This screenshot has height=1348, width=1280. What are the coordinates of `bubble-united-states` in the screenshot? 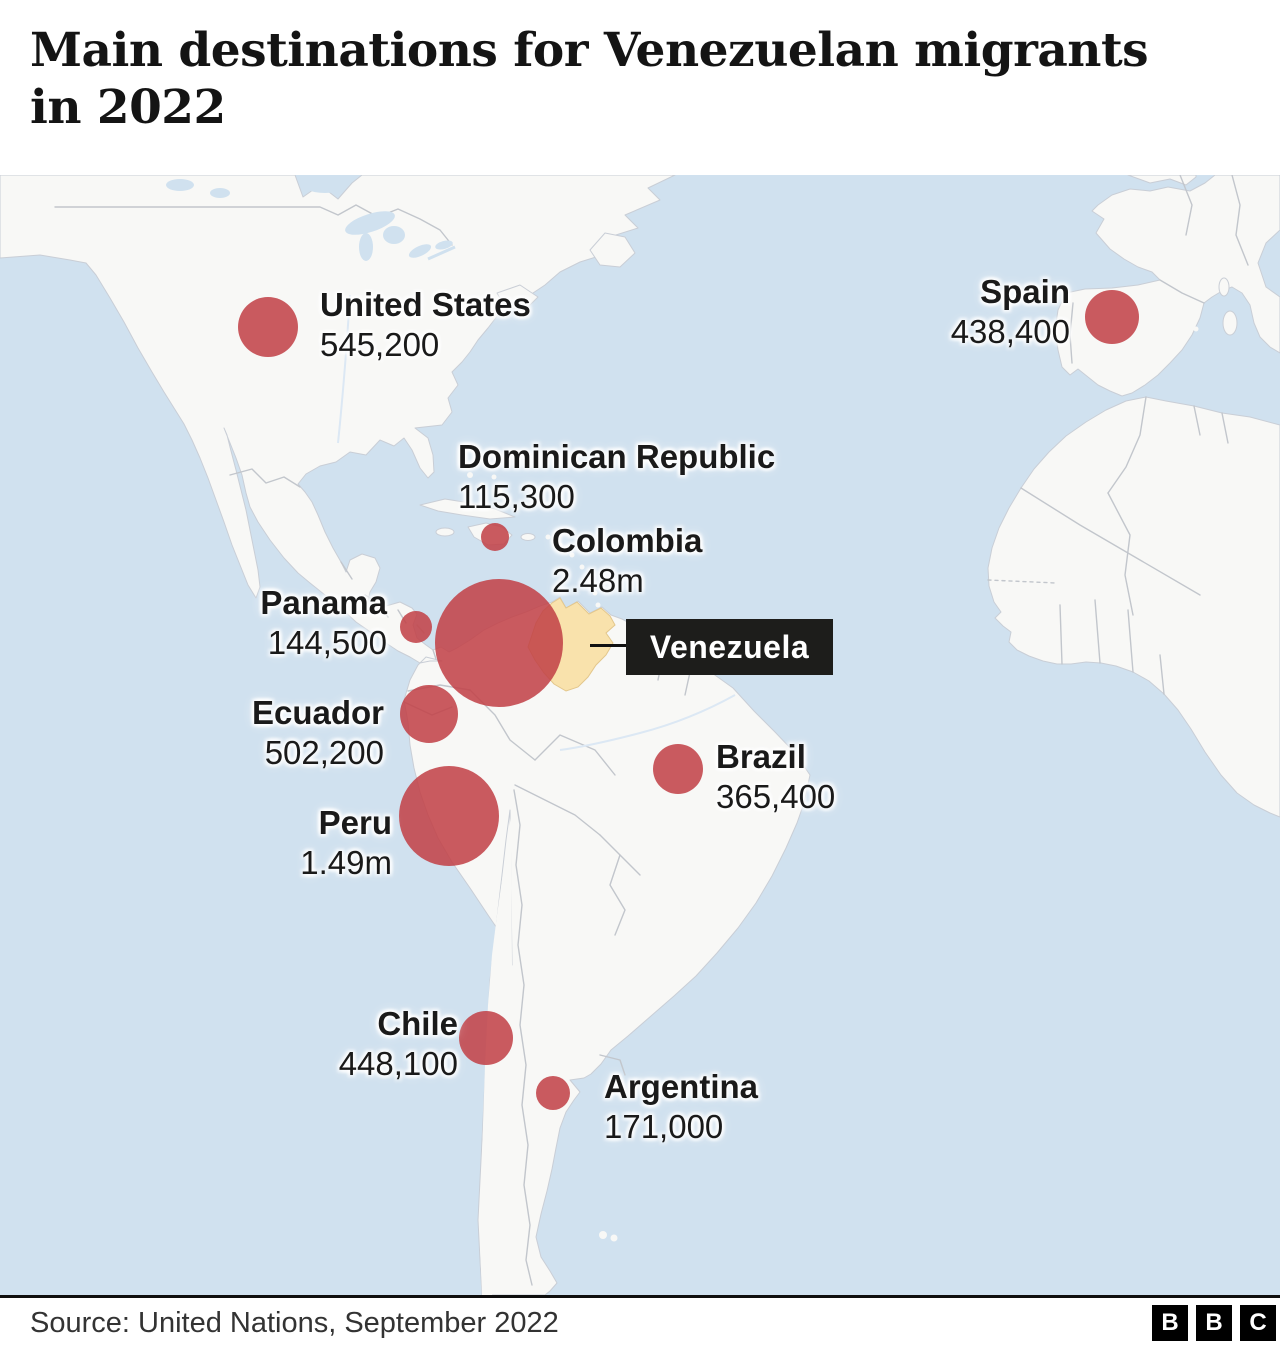 It's located at (268, 327).